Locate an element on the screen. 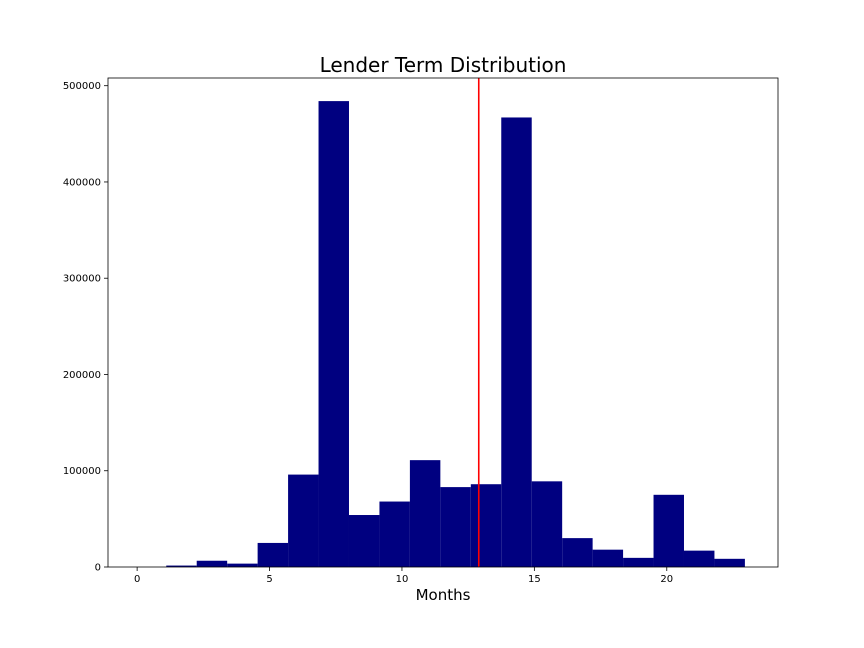 The image size is (864, 648). y-tick-label: 200000 is located at coordinates (82, 375).